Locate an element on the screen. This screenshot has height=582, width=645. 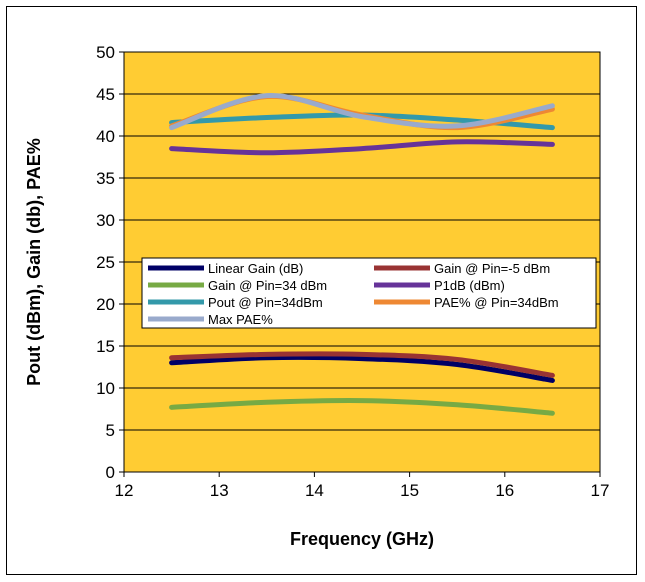
legend-label-gain-pin-5-dbm: Gain @ Pin=-5 dBm is located at coordinates (492, 268).